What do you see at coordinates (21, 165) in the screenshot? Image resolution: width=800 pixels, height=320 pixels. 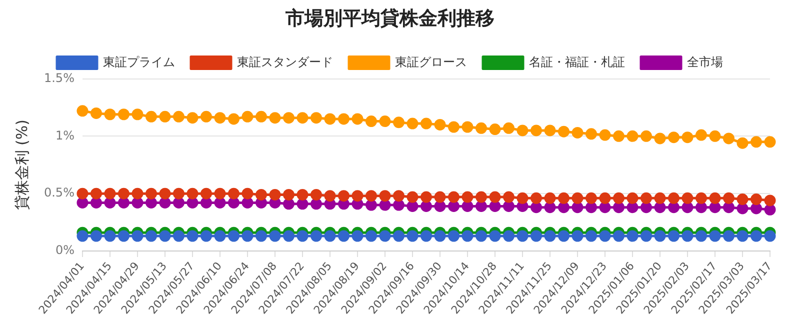 I see `y-axis-title: 貸株金利 (%)` at bounding box center [21, 165].